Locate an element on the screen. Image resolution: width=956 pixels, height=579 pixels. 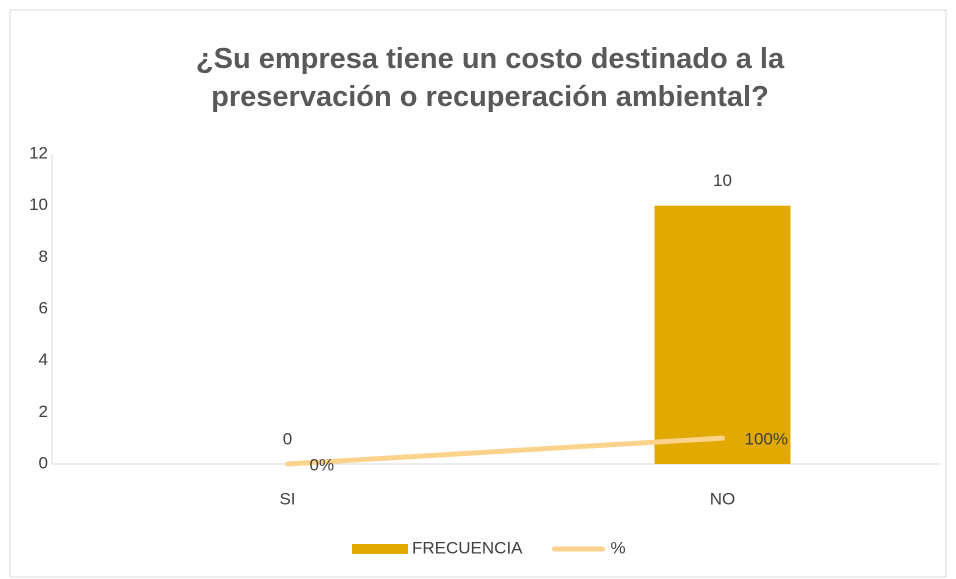
legend-label: % is located at coordinates (618, 547).